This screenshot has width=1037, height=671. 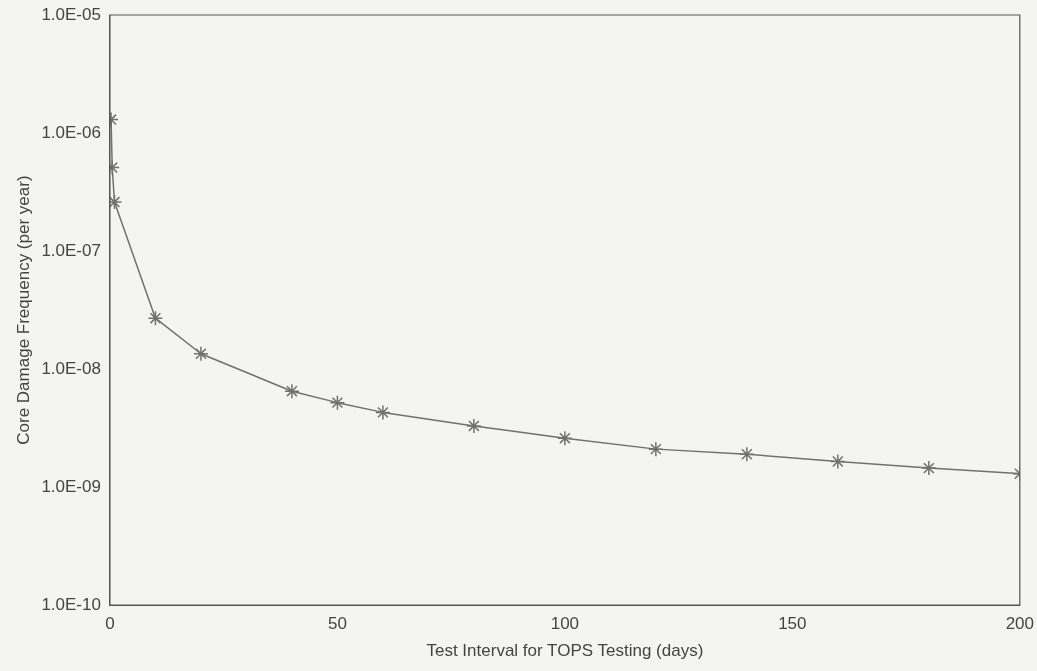 I want to click on x-tick-label: 100, so click(x=565, y=624).